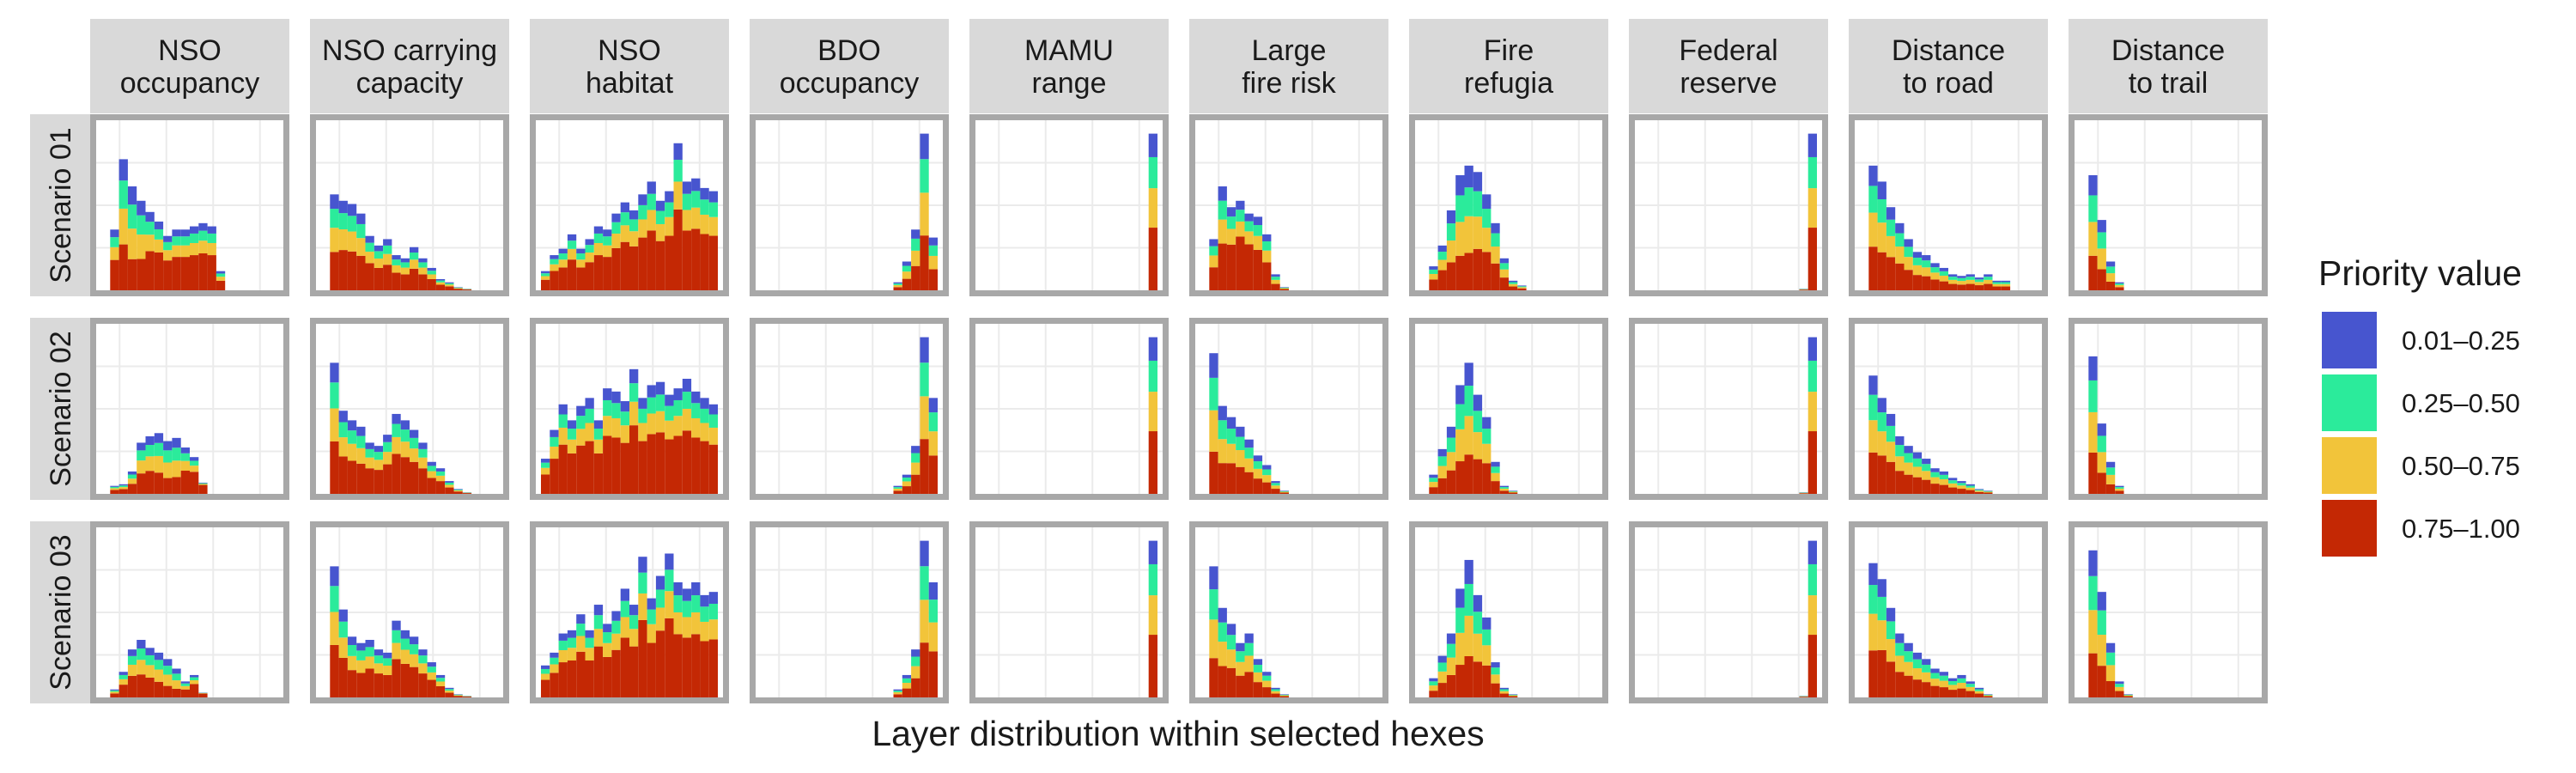  What do you see at coordinates (1508, 83) in the screenshot?
I see `column-strip-label: refugia` at bounding box center [1508, 83].